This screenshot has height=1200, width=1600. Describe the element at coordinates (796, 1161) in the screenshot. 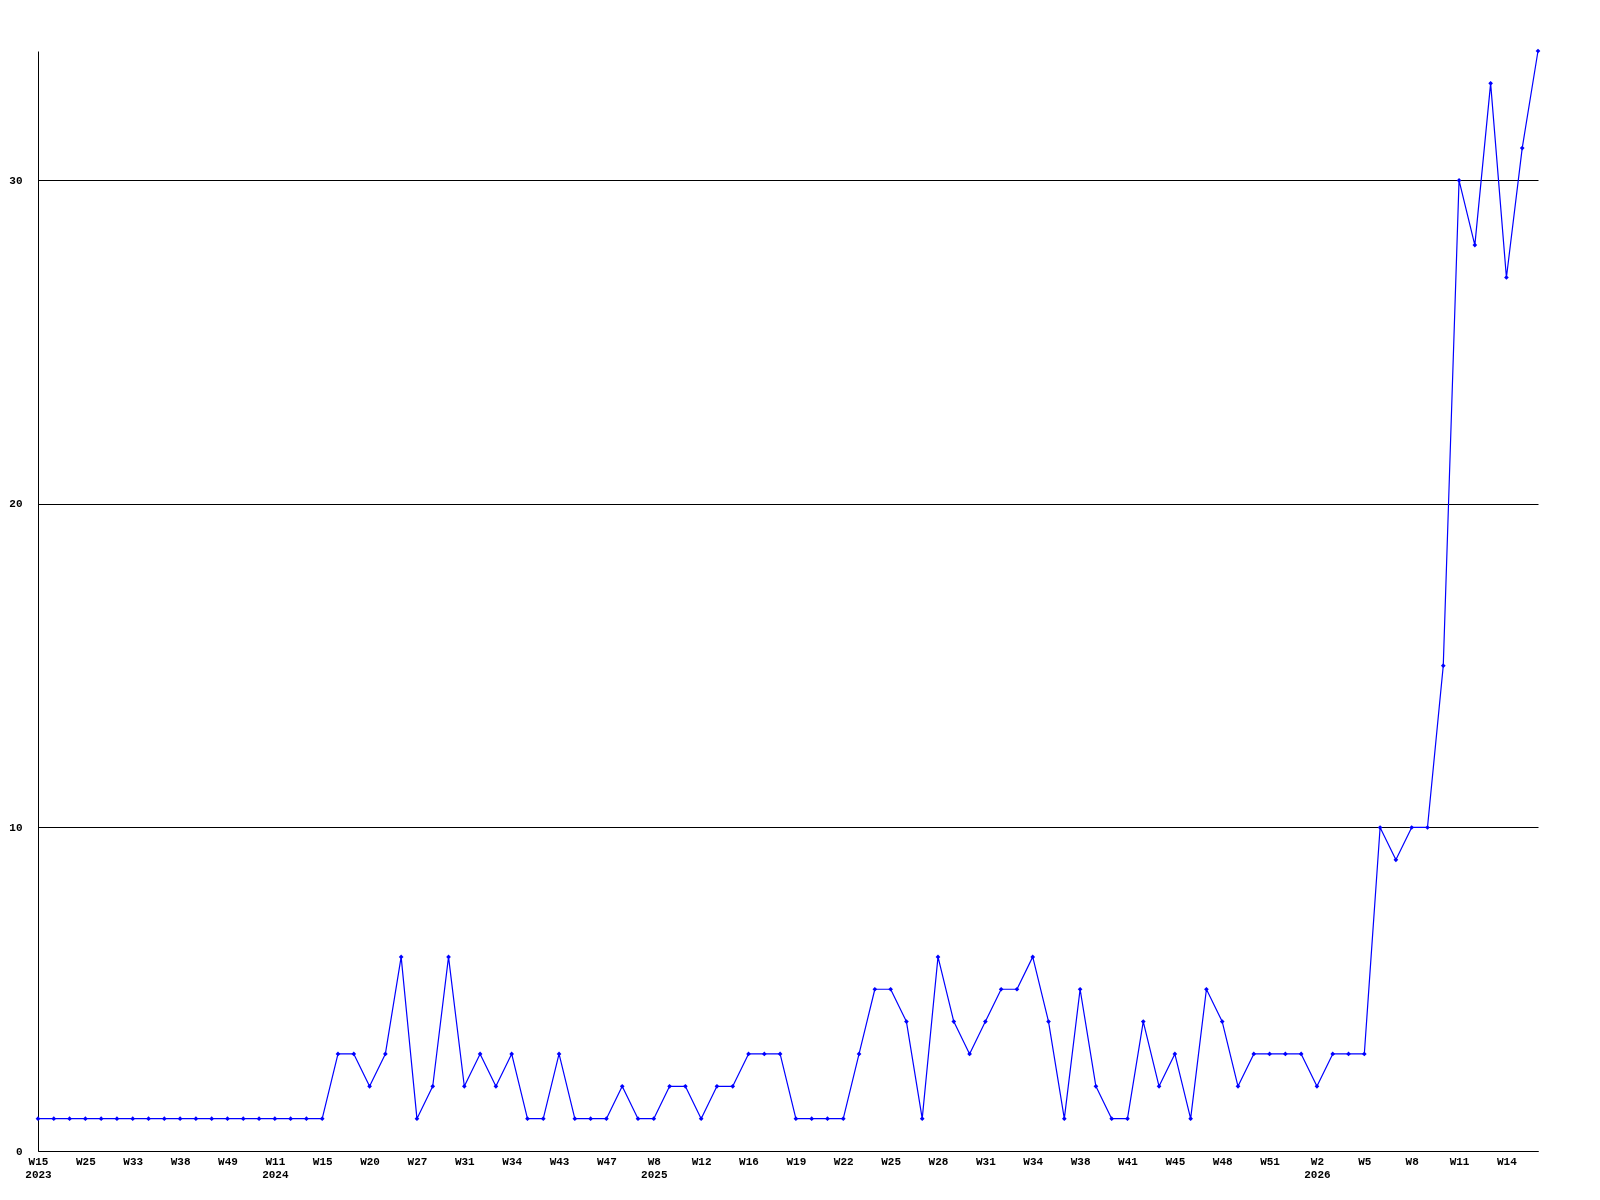

I see `x-tick-label: W19` at that location.